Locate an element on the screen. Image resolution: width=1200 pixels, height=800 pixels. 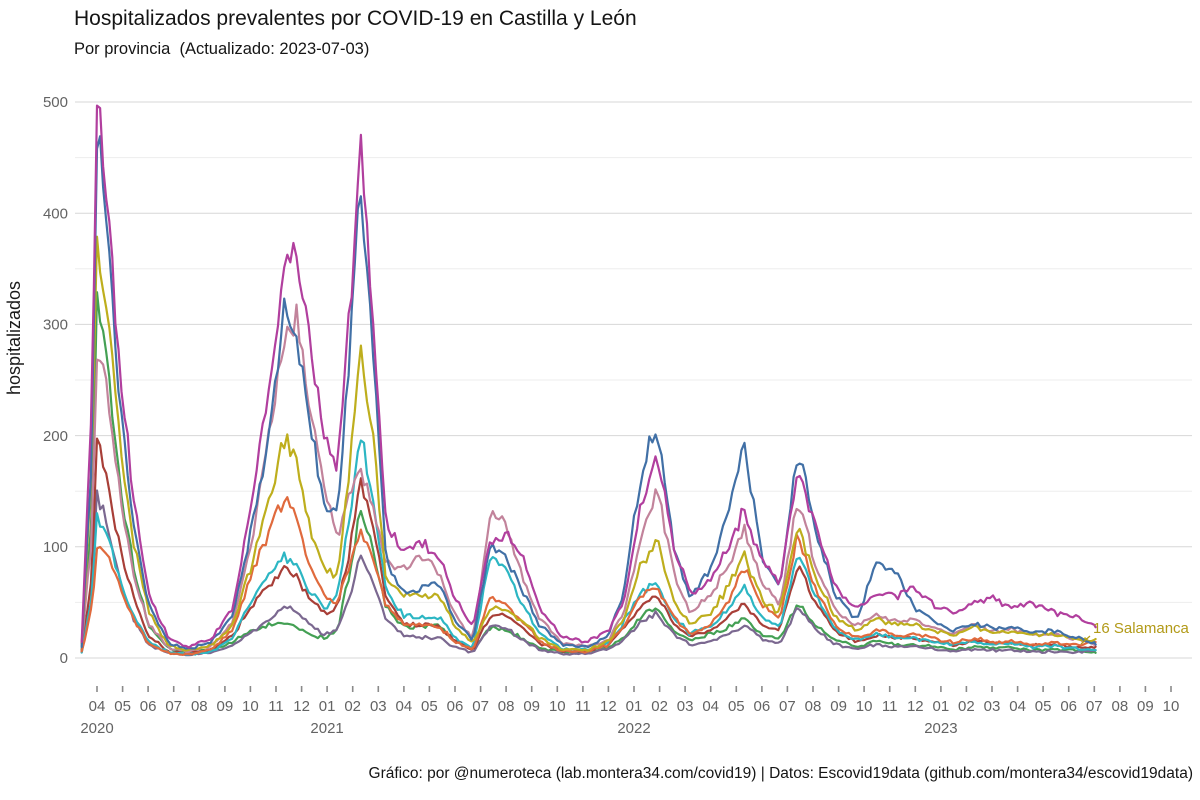
y-tick-label: 0 is located at coordinates (64, 658).